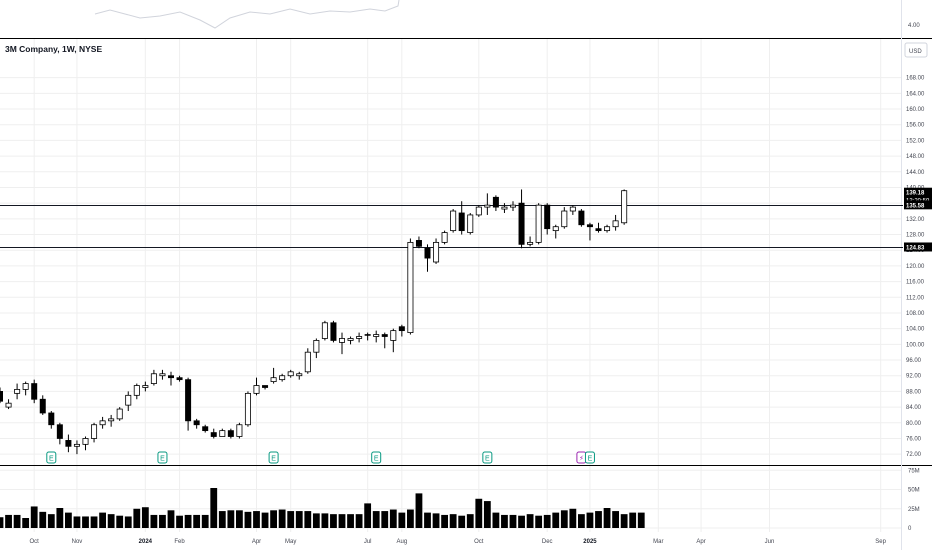 The width and height of the screenshot is (932, 555). Describe the element at coordinates (402, 542) in the screenshot. I see `time-tick-label: Aug` at that location.